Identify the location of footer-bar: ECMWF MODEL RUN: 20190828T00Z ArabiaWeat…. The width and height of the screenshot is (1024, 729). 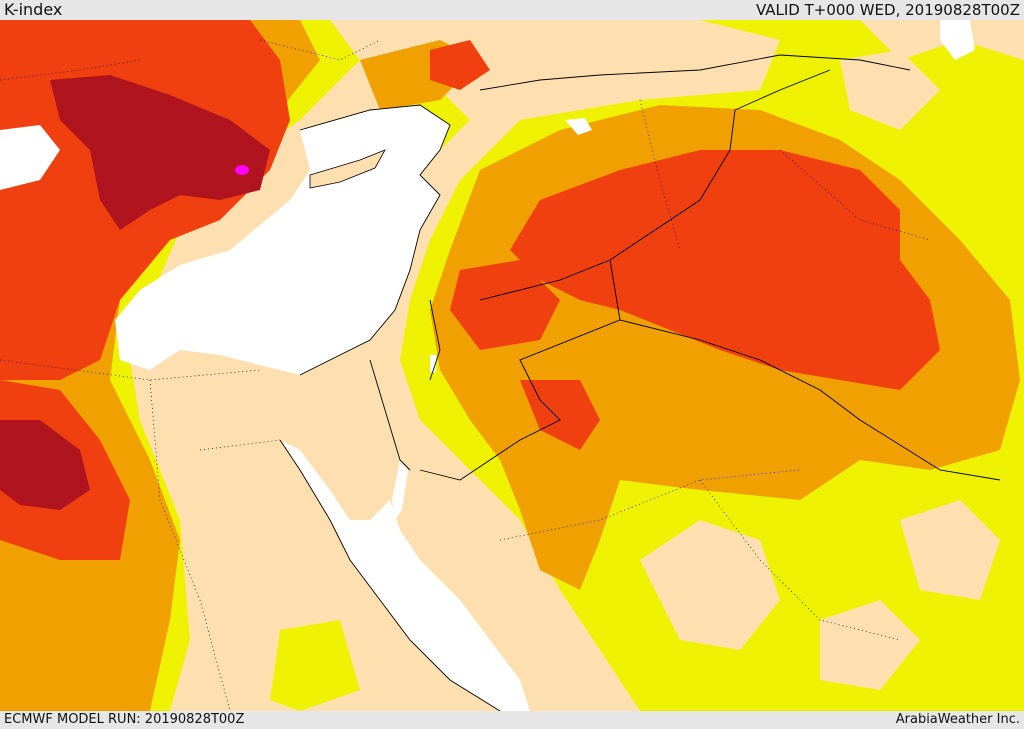
(512, 720).